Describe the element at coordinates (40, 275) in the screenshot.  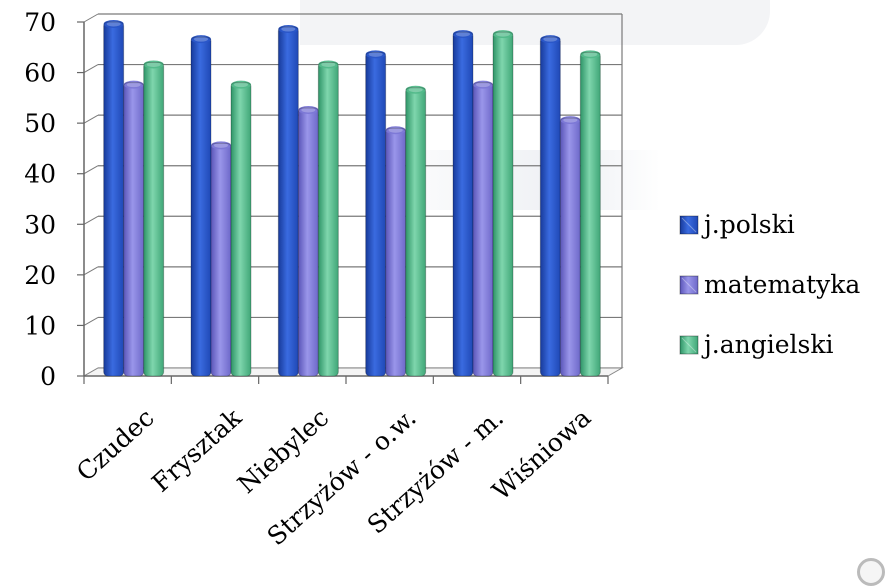
I see `y-tick-label: 20` at that location.